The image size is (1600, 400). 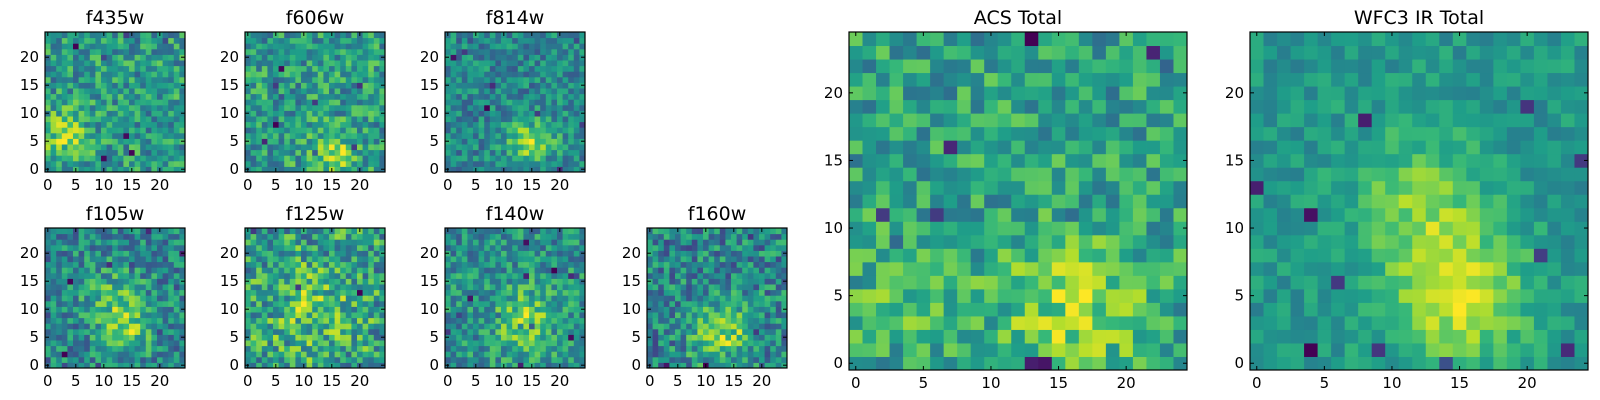 What do you see at coordinates (315, 18) in the screenshot?
I see `panel-title: f606w` at bounding box center [315, 18].